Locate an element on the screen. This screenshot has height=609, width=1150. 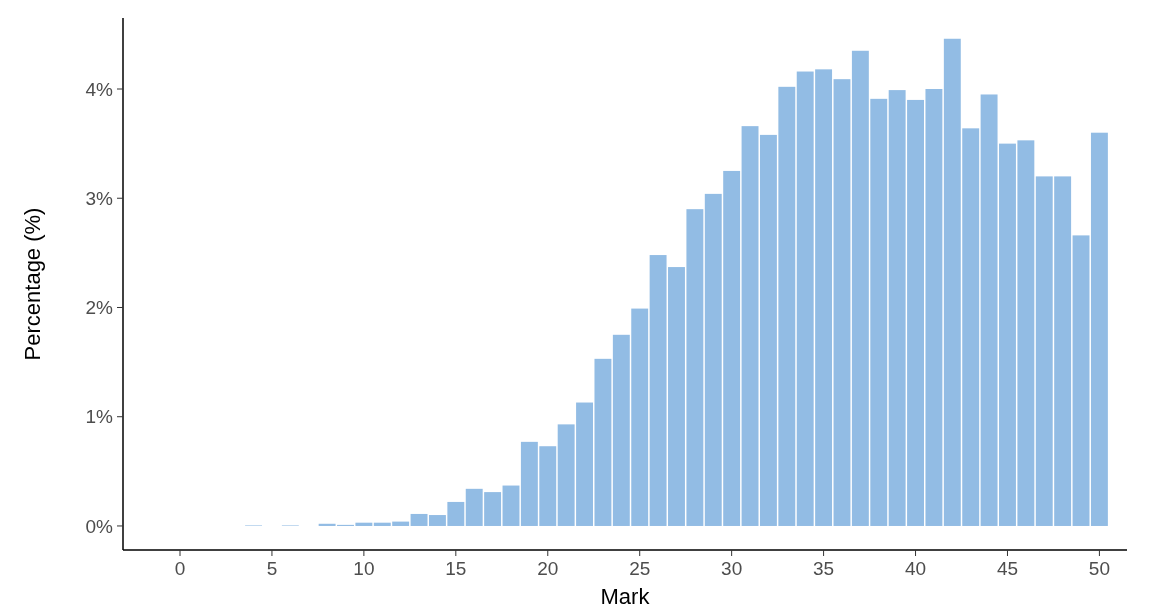
x-tick-label: 0 is located at coordinates (180, 568).